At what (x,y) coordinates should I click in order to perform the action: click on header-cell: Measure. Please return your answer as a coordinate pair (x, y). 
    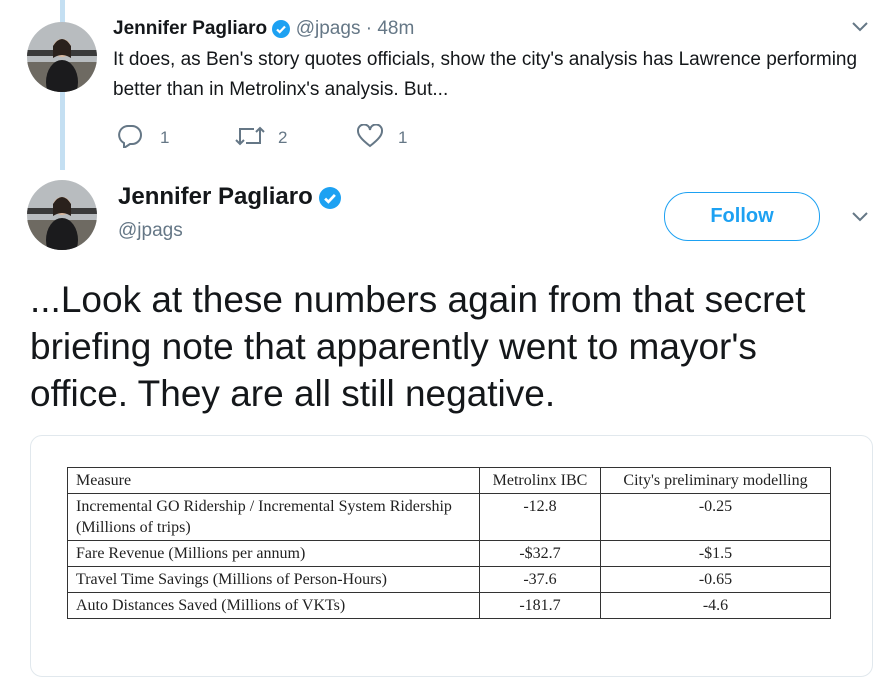
    Looking at the image, I should click on (273, 480).